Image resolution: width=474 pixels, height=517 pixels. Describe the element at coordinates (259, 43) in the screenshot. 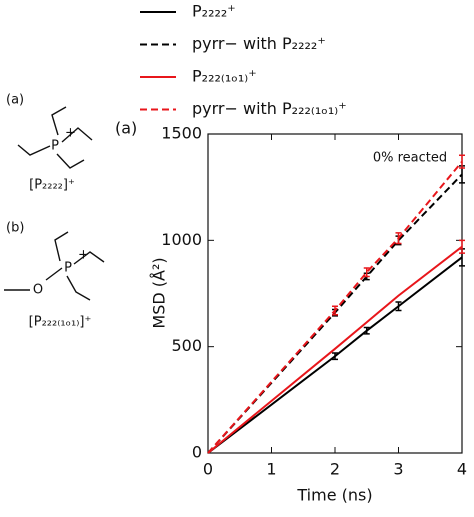

I see `legend-label: pyrr− with P₂₂₂₂⁺` at that location.